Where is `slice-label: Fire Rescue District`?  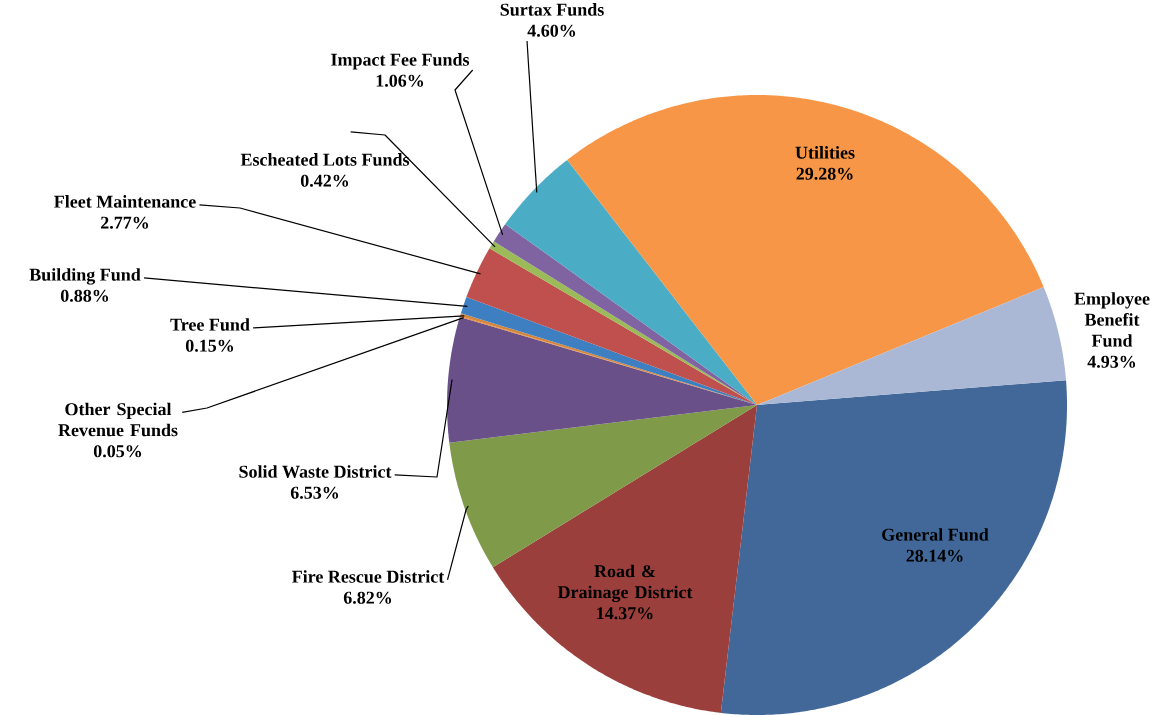
slice-label: Fire Rescue District is located at coordinates (368, 576).